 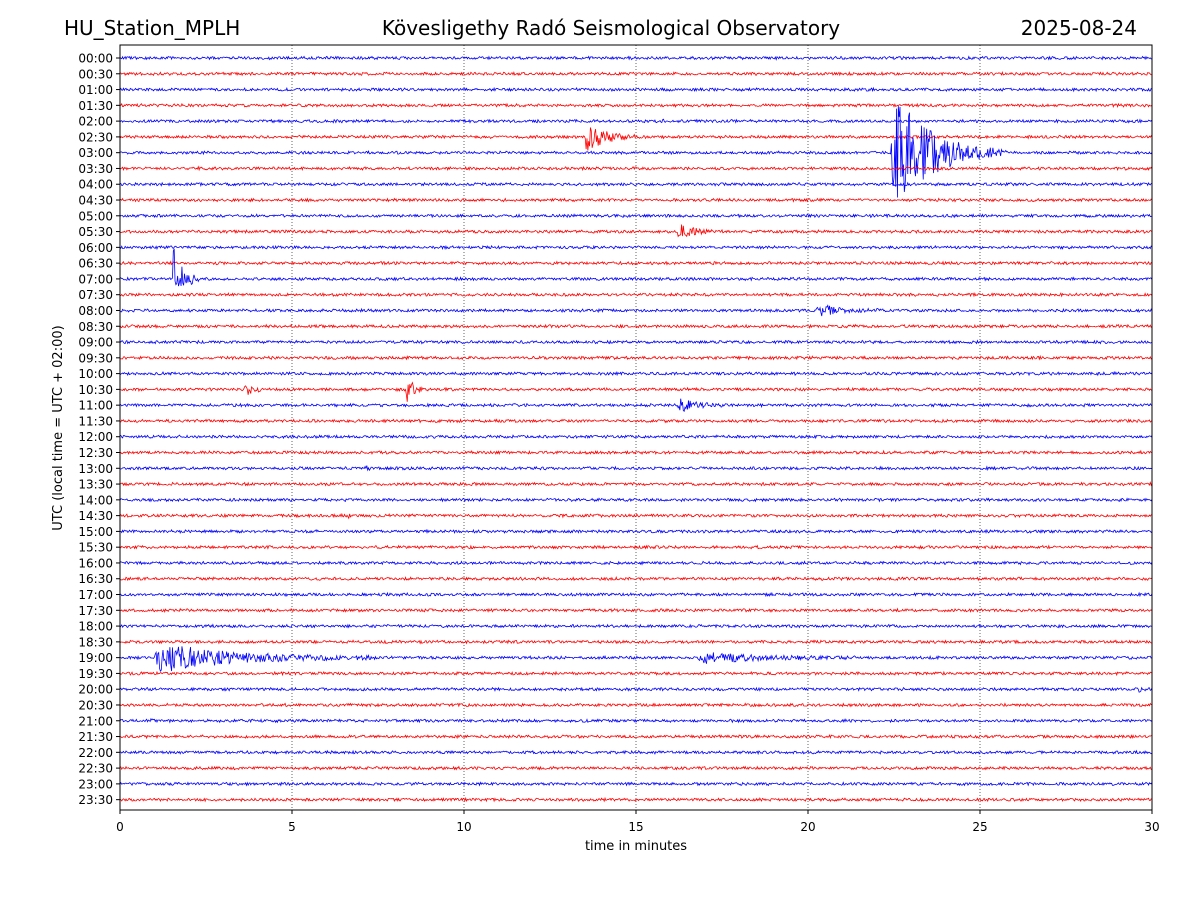 I want to click on x-tick-label: 20, so click(x=807, y=827).